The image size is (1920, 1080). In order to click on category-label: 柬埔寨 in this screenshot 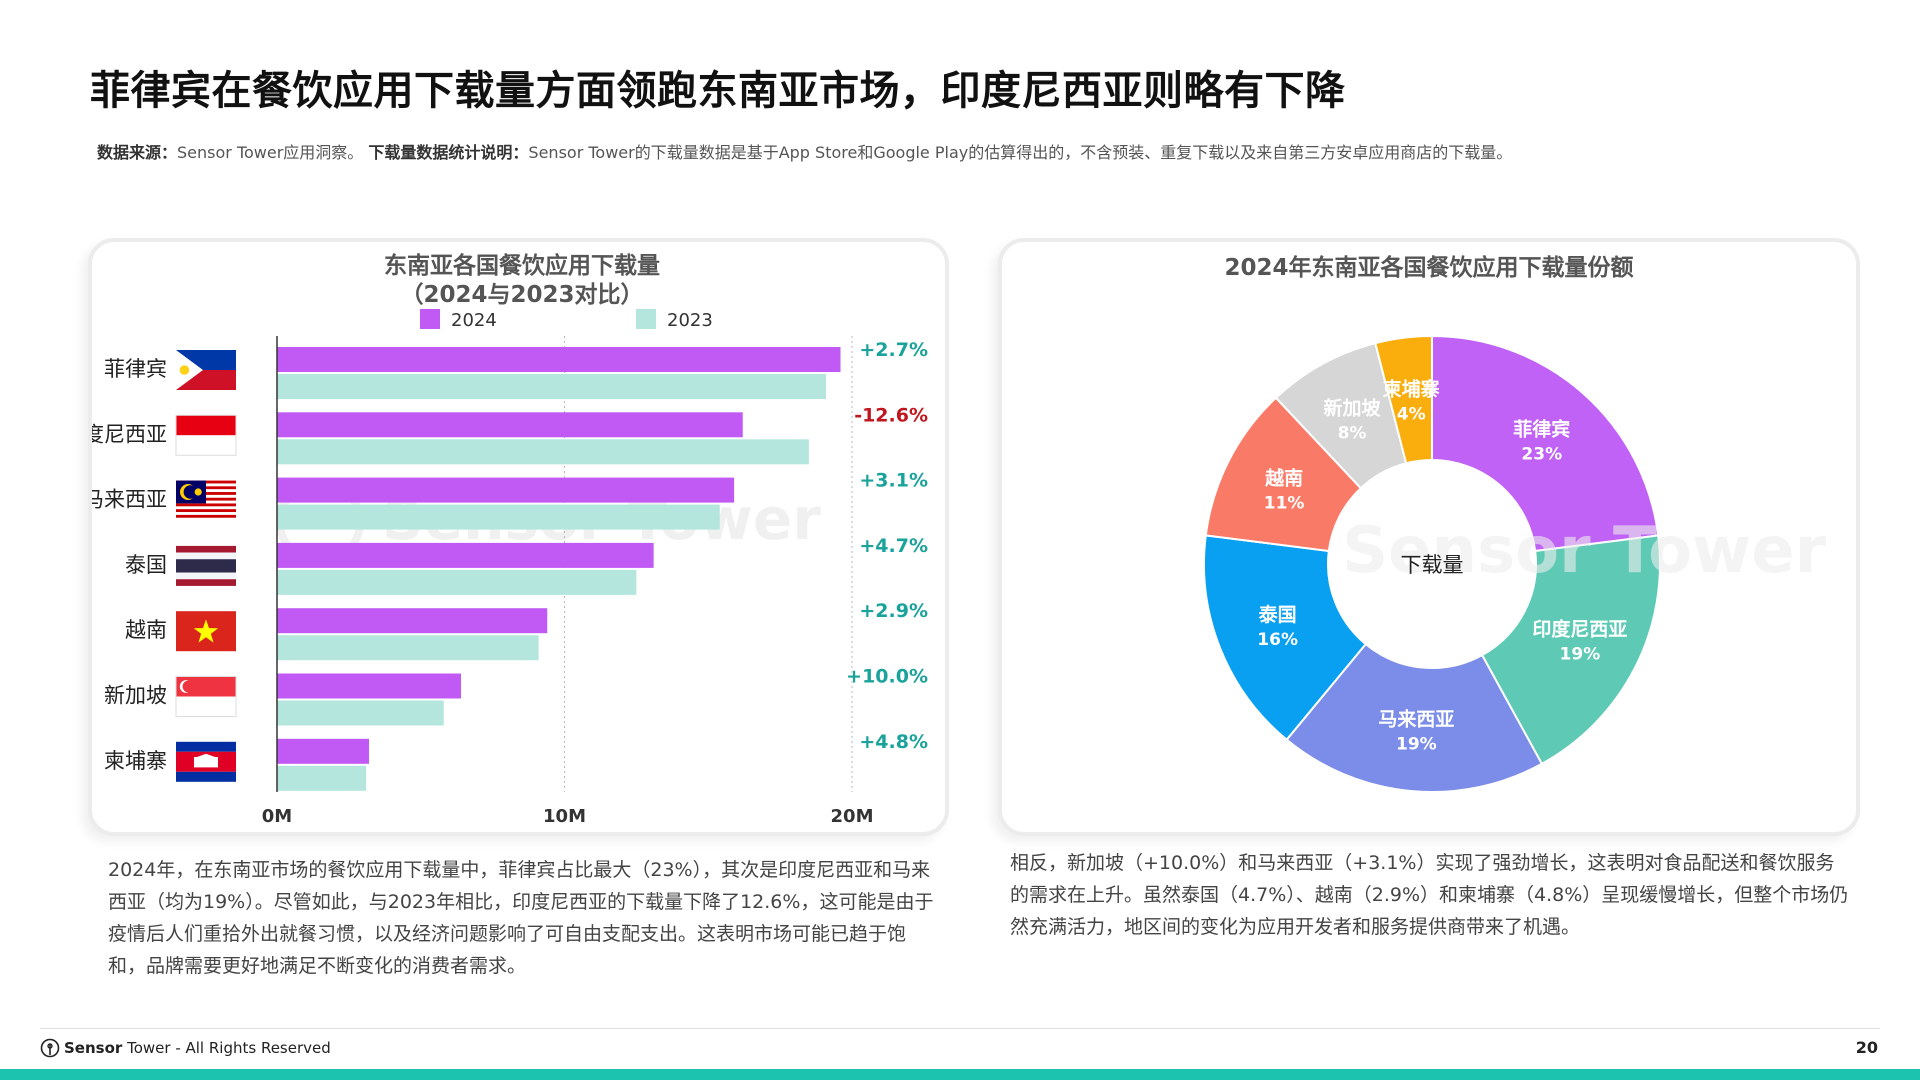, I will do `click(135, 761)`.